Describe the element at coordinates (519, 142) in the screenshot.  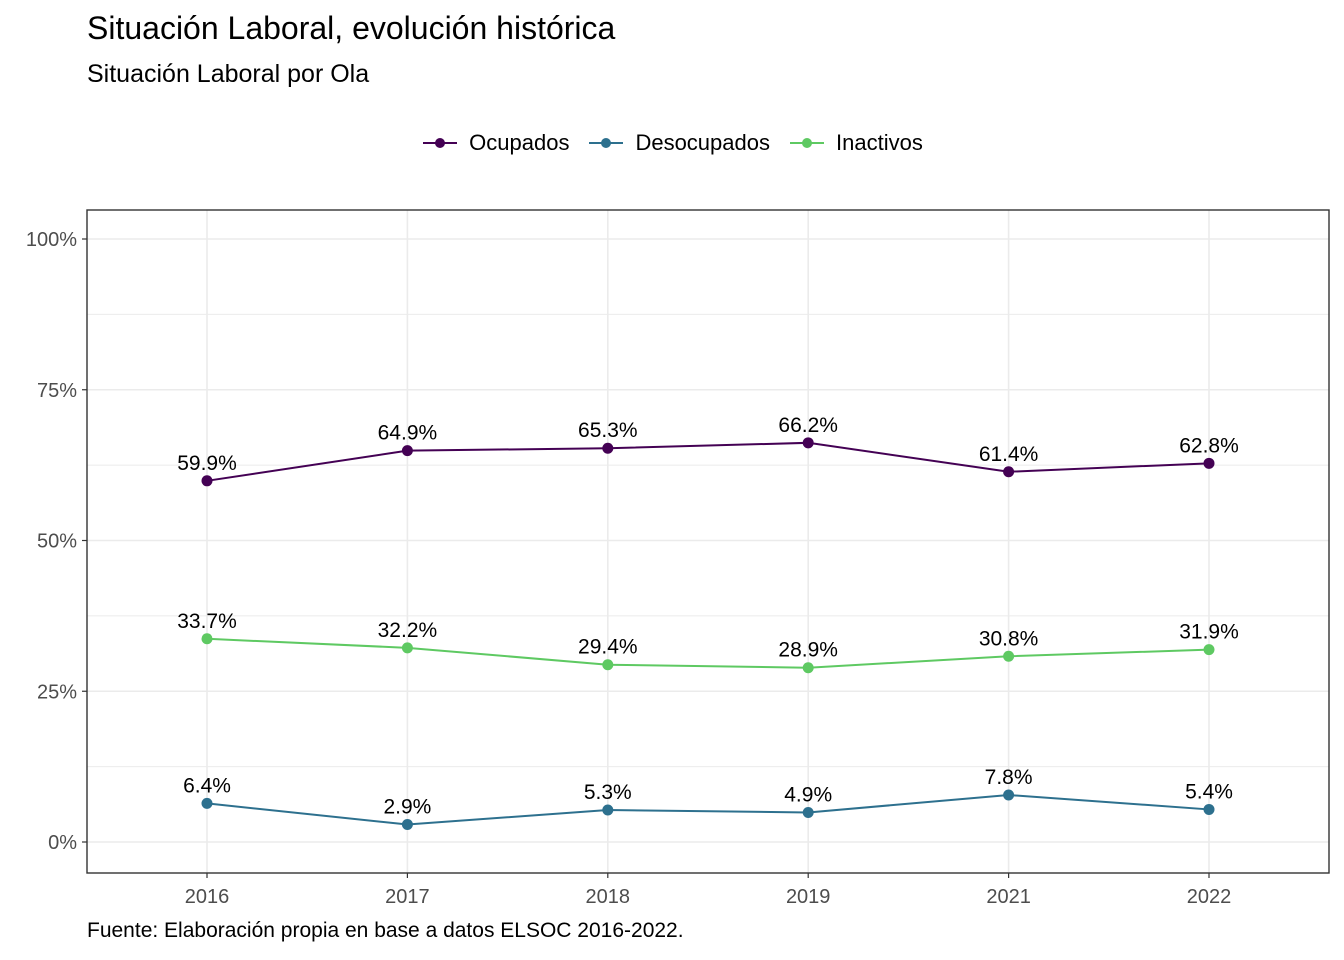
I see `legend-label-ocupados: Ocupados` at that location.